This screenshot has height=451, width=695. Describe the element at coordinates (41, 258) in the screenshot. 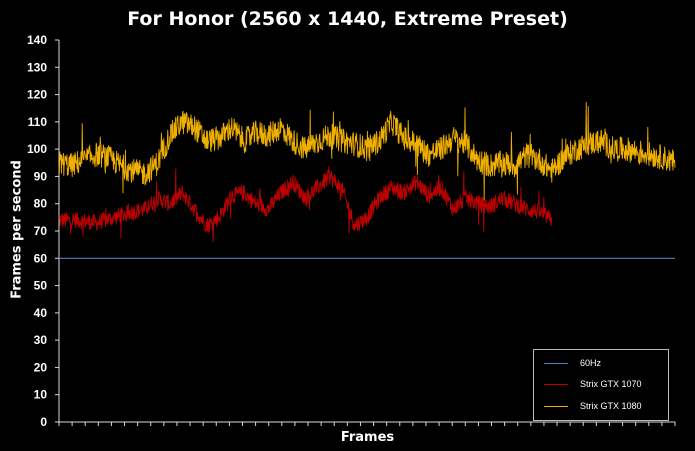

I see `y-tick-label: 60` at that location.